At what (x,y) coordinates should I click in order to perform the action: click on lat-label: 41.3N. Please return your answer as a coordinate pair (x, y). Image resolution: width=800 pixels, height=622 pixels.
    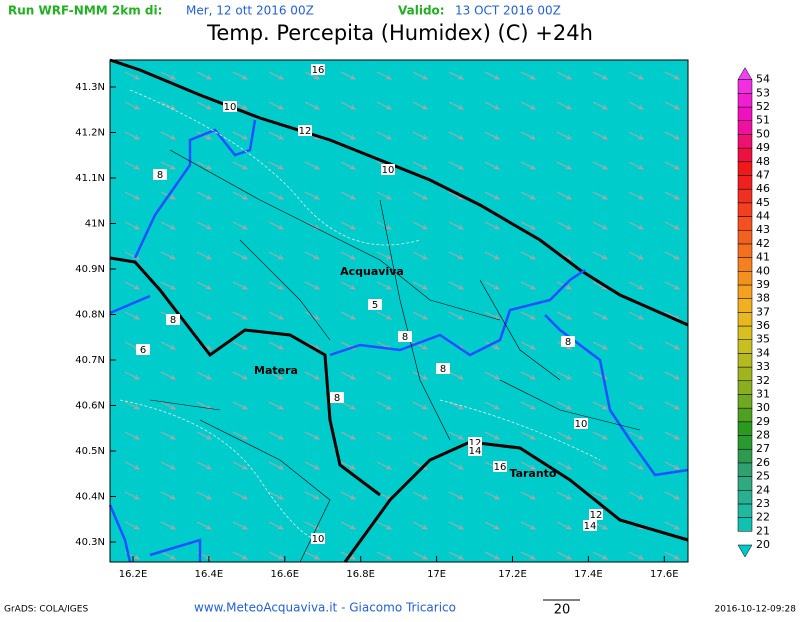
    Looking at the image, I should click on (90, 87).